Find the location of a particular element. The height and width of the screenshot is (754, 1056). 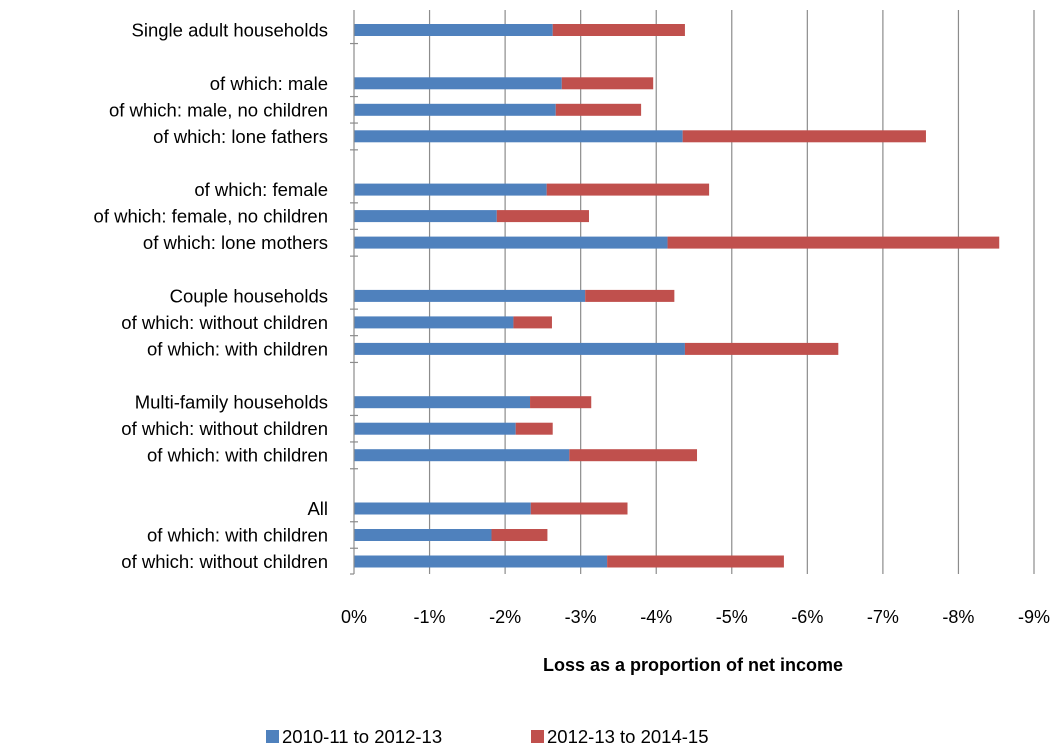

legend-label: 2012-13 to 2014-15 is located at coordinates (628, 736).